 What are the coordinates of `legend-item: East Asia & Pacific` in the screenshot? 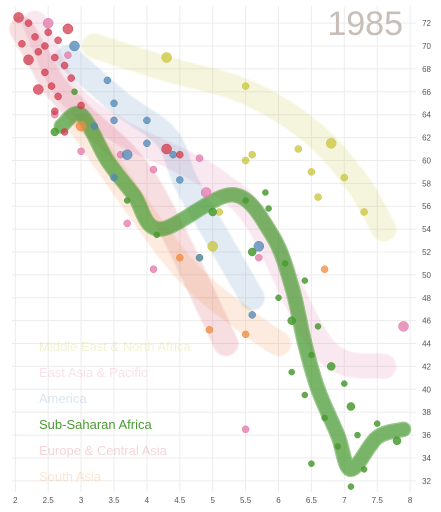 It's located at (93, 372).